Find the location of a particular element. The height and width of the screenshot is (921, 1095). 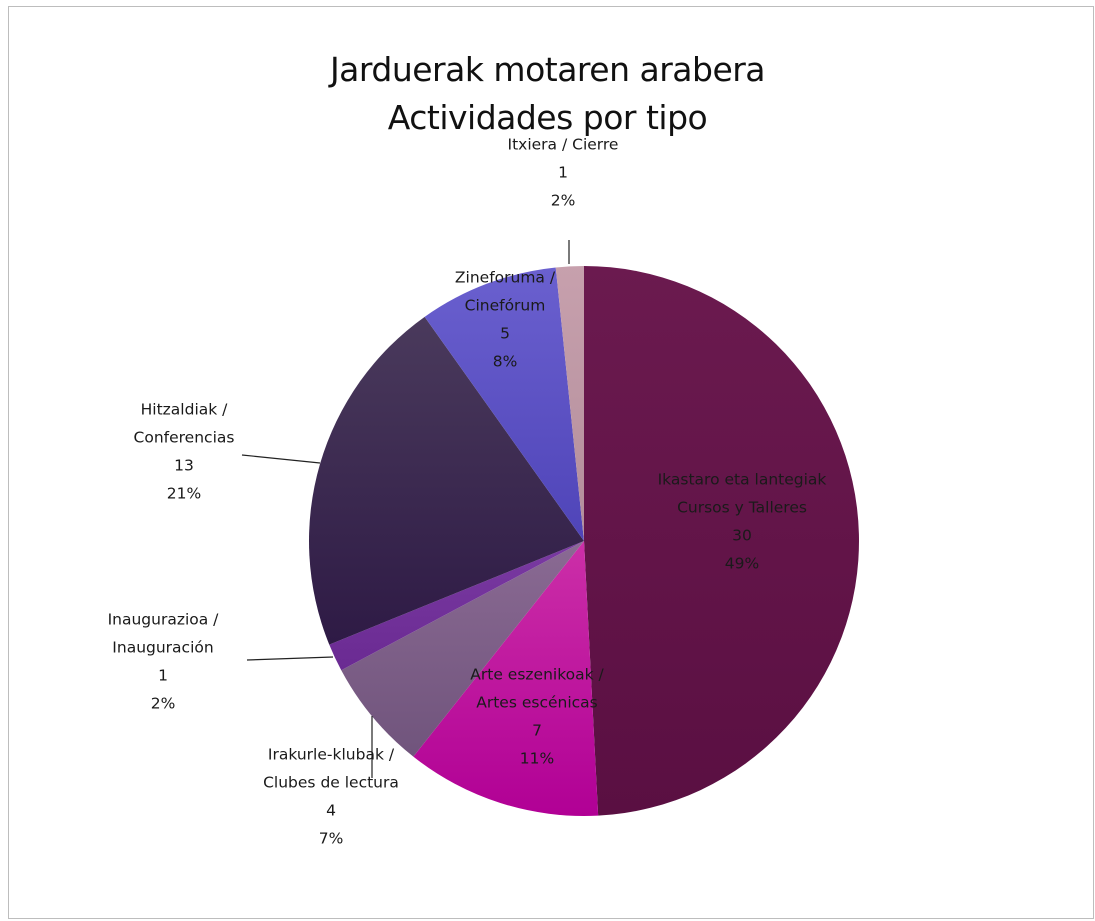

data-label-text: Clubes de lectura is located at coordinates (331, 783).